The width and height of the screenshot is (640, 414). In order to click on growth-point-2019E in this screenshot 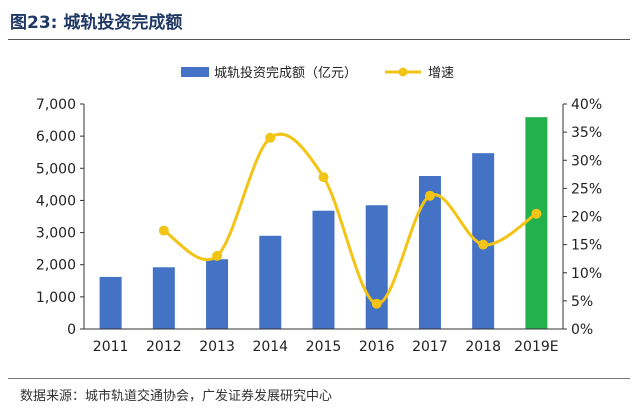, I will do `click(536, 213)`.